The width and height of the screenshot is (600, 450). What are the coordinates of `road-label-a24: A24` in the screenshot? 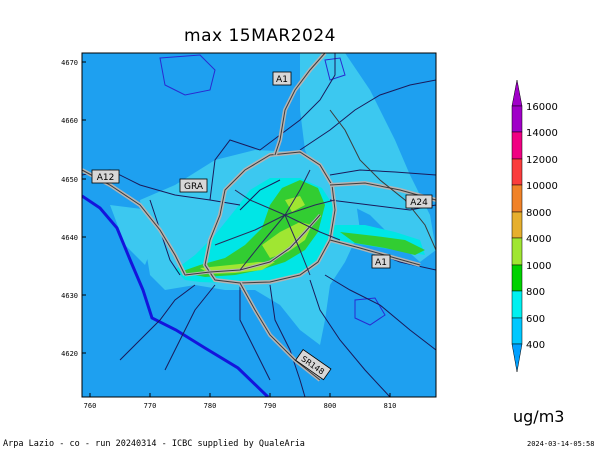 It's located at (419, 201).